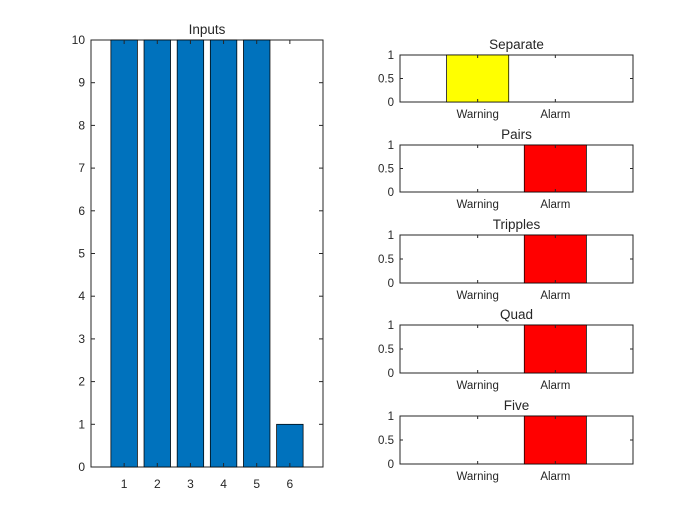 This screenshot has height=530, width=700. I want to click on ytick-label-tripples-0: 0, so click(391, 284).